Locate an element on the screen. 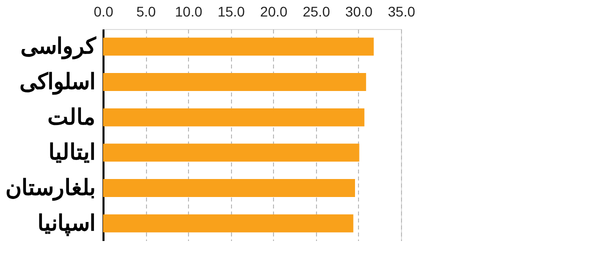  x-tick-label: 25.0 is located at coordinates (316, 12).